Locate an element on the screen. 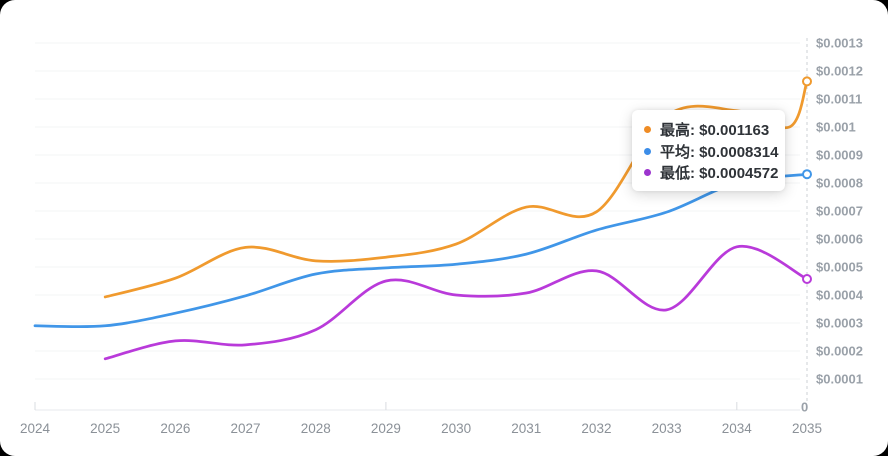 Image resolution: width=888 pixels, height=456 pixels. y-axis-label: $0.0009 is located at coordinates (839, 155).